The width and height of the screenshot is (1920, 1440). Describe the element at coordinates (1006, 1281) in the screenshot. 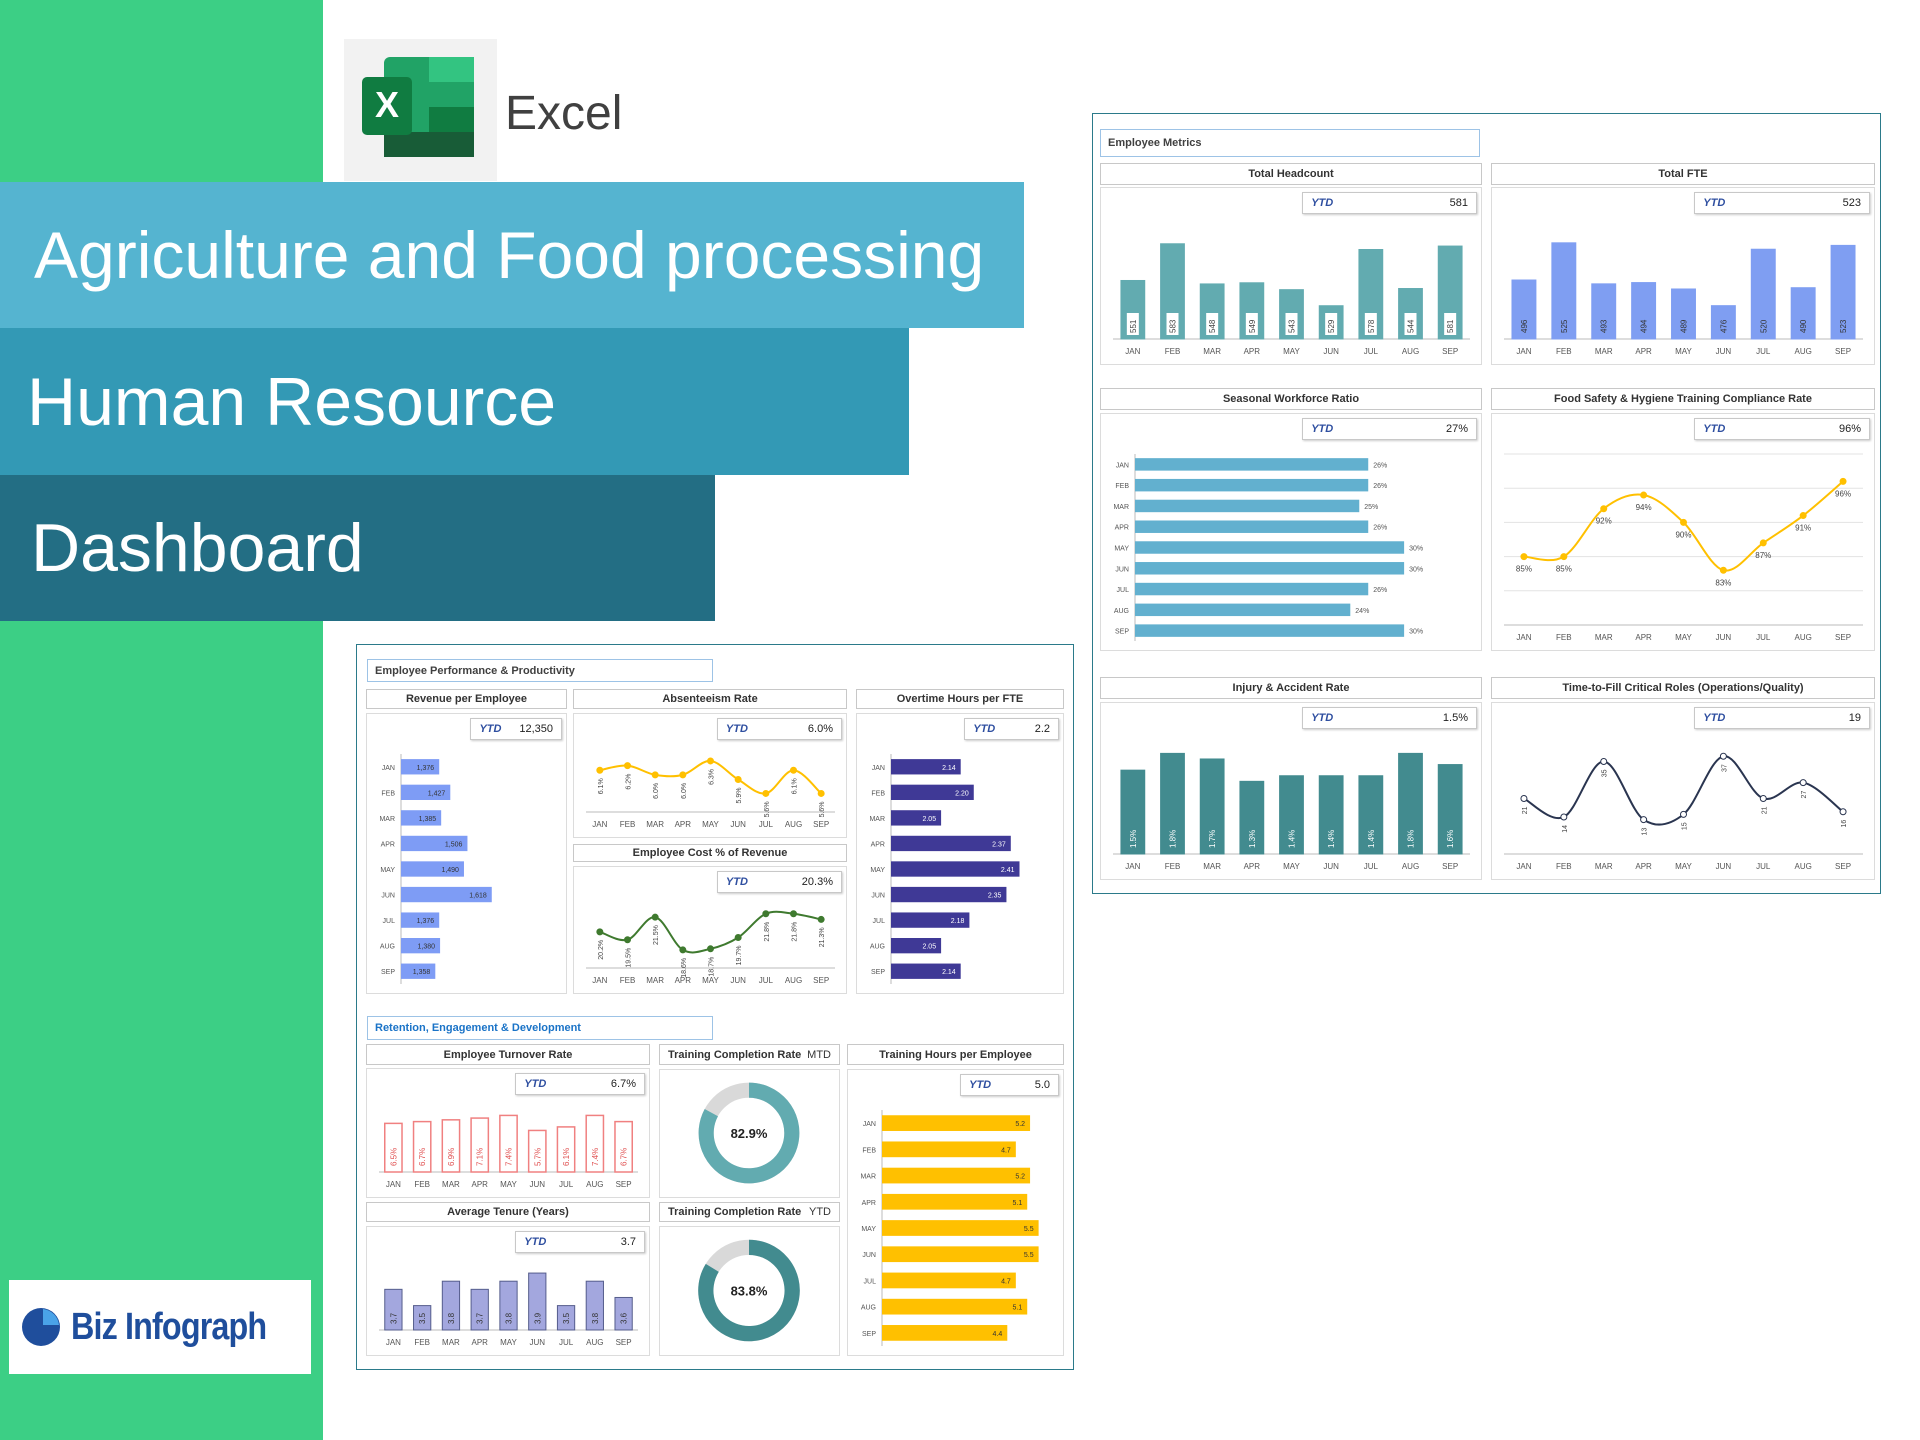

I see `data-label: 4.7` at that location.